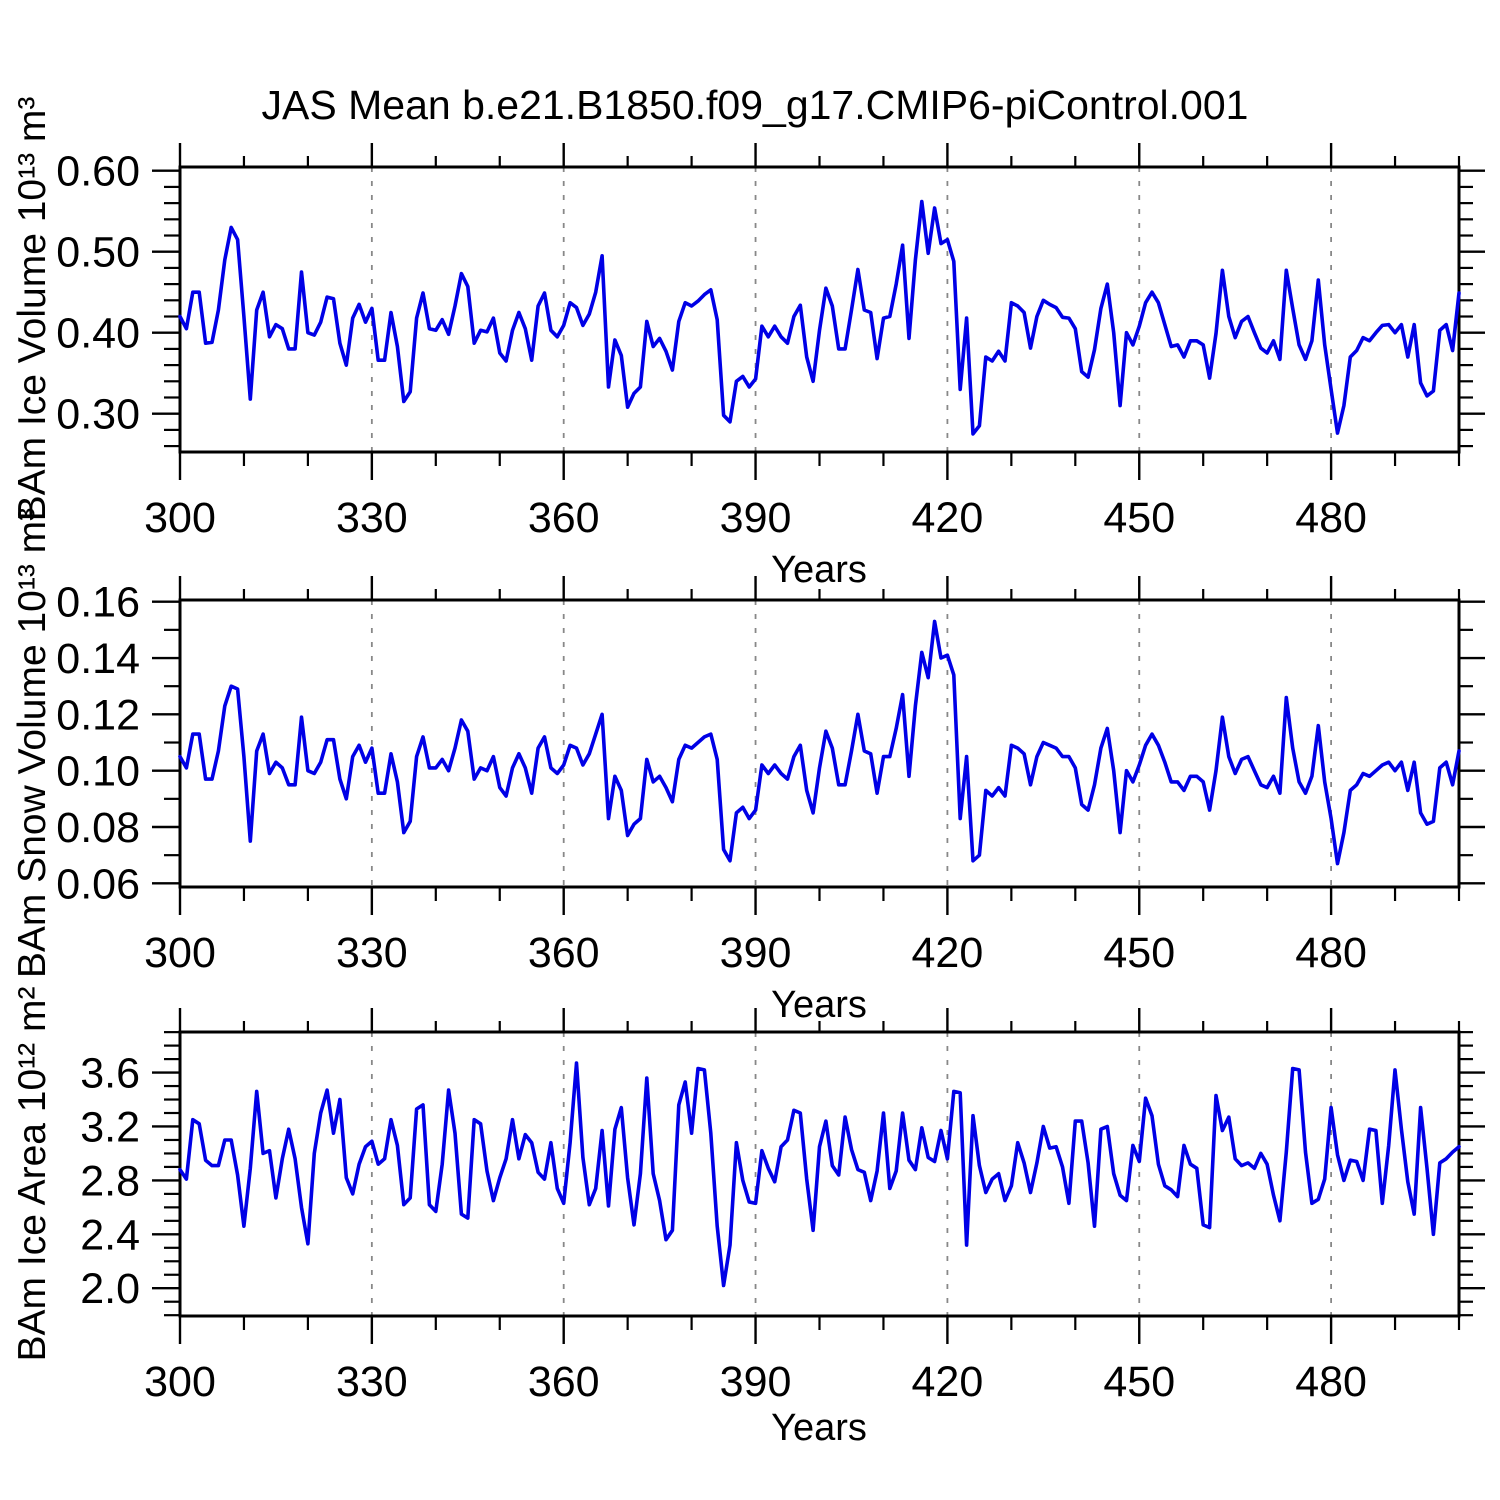 This screenshot has height=1500, width=1500. What do you see at coordinates (98, 884) in the screenshot?
I see `y-tick-label: 0.06` at bounding box center [98, 884].